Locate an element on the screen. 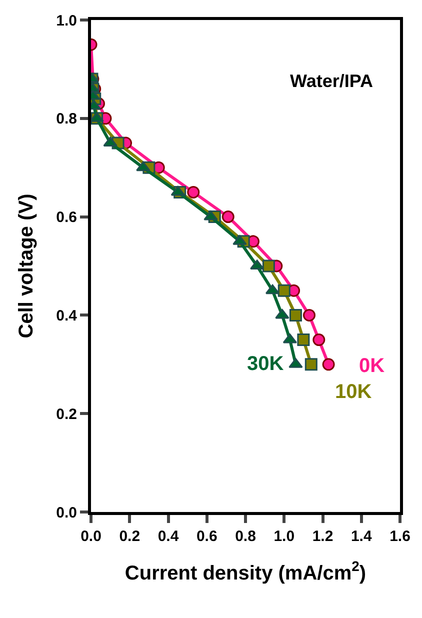  y-tick-label: 0.2 is located at coordinates (66, 414).